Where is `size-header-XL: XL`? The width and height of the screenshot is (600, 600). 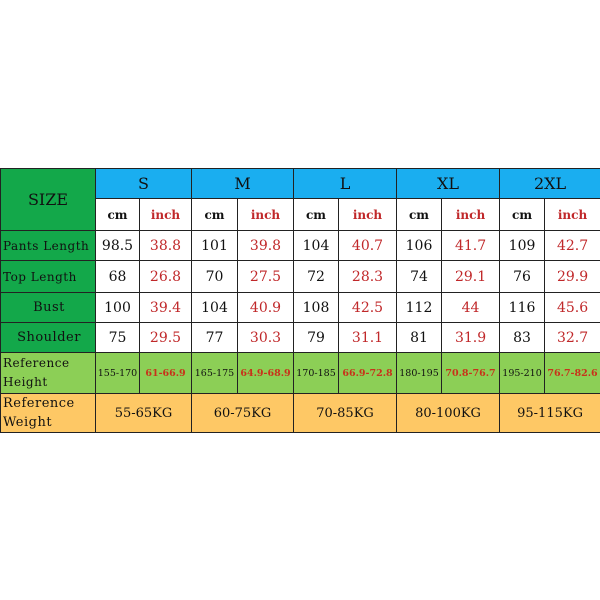 size-header-XL: XL is located at coordinates (448, 183).